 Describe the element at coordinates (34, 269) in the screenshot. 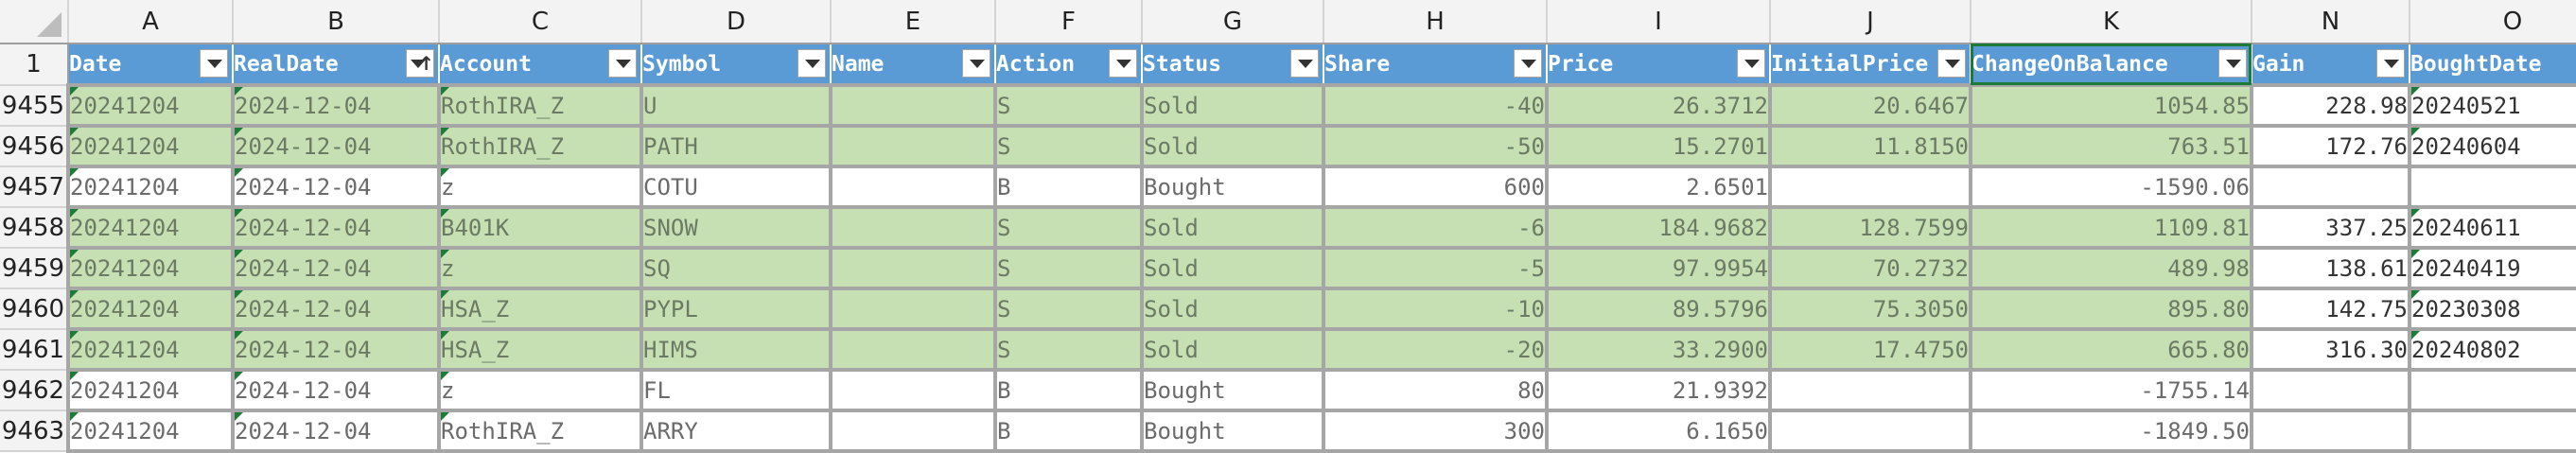

I see `row-number: 9459` at that location.